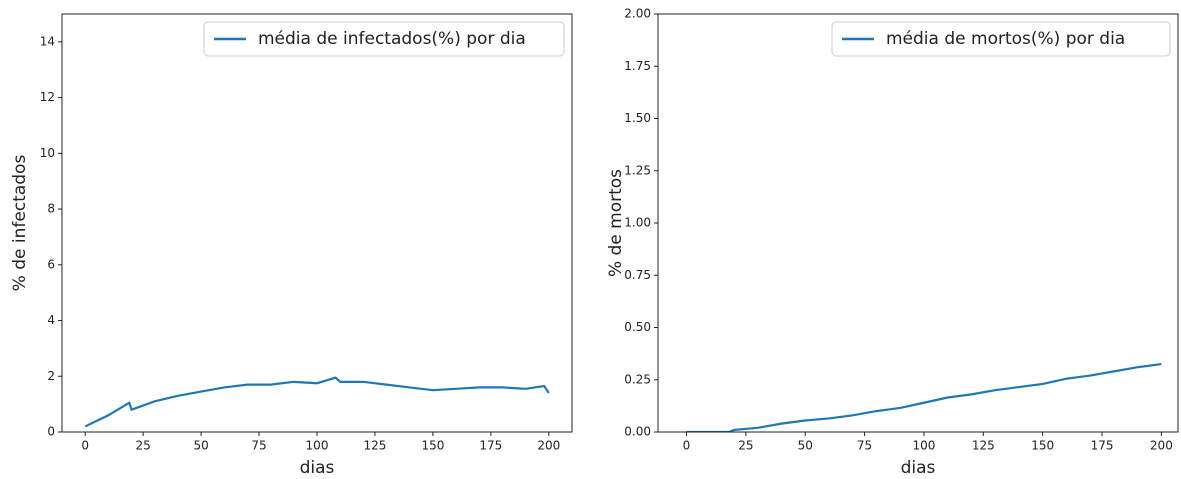  Describe the element at coordinates (637, 379) in the screenshot. I see `y-tick-label: 0.25` at that location.